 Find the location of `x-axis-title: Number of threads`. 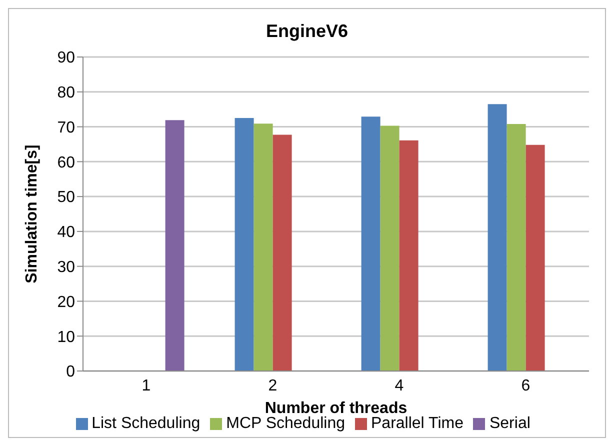

x-axis-title: Number of threads is located at coordinates (336, 408).